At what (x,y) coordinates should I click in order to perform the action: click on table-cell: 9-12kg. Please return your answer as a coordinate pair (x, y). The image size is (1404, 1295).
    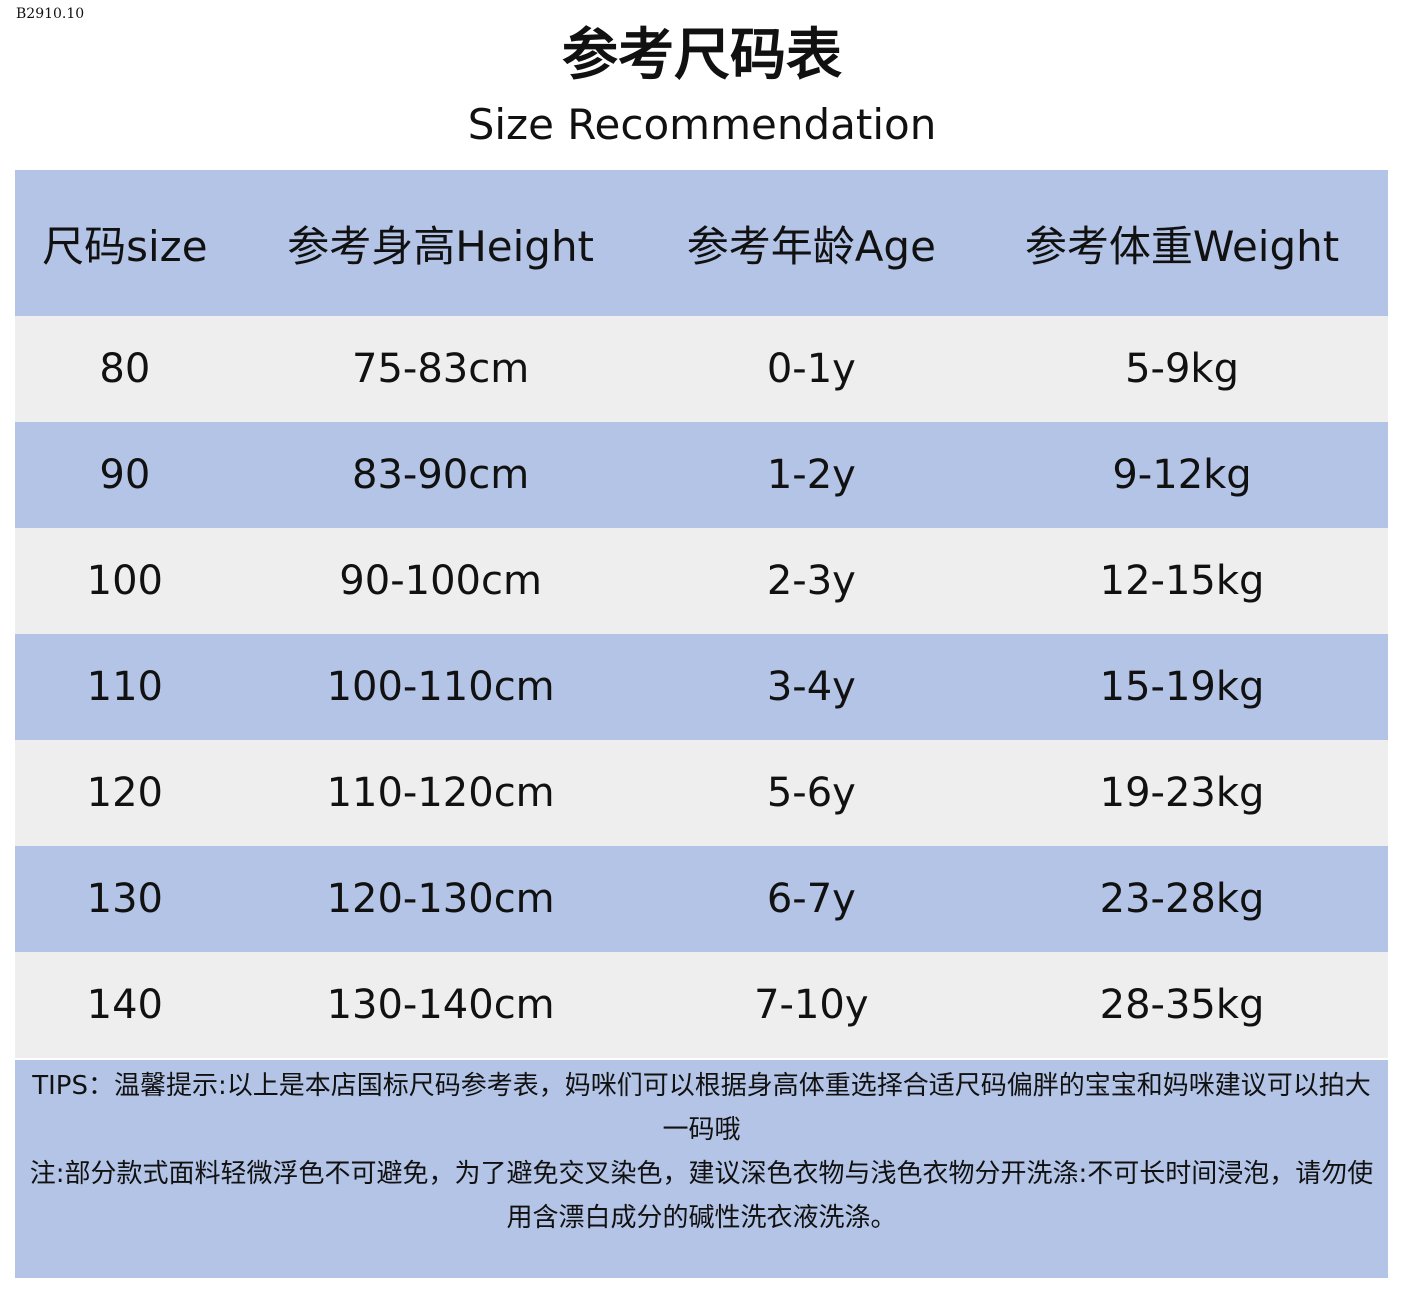
    Looking at the image, I should click on (1182, 475).